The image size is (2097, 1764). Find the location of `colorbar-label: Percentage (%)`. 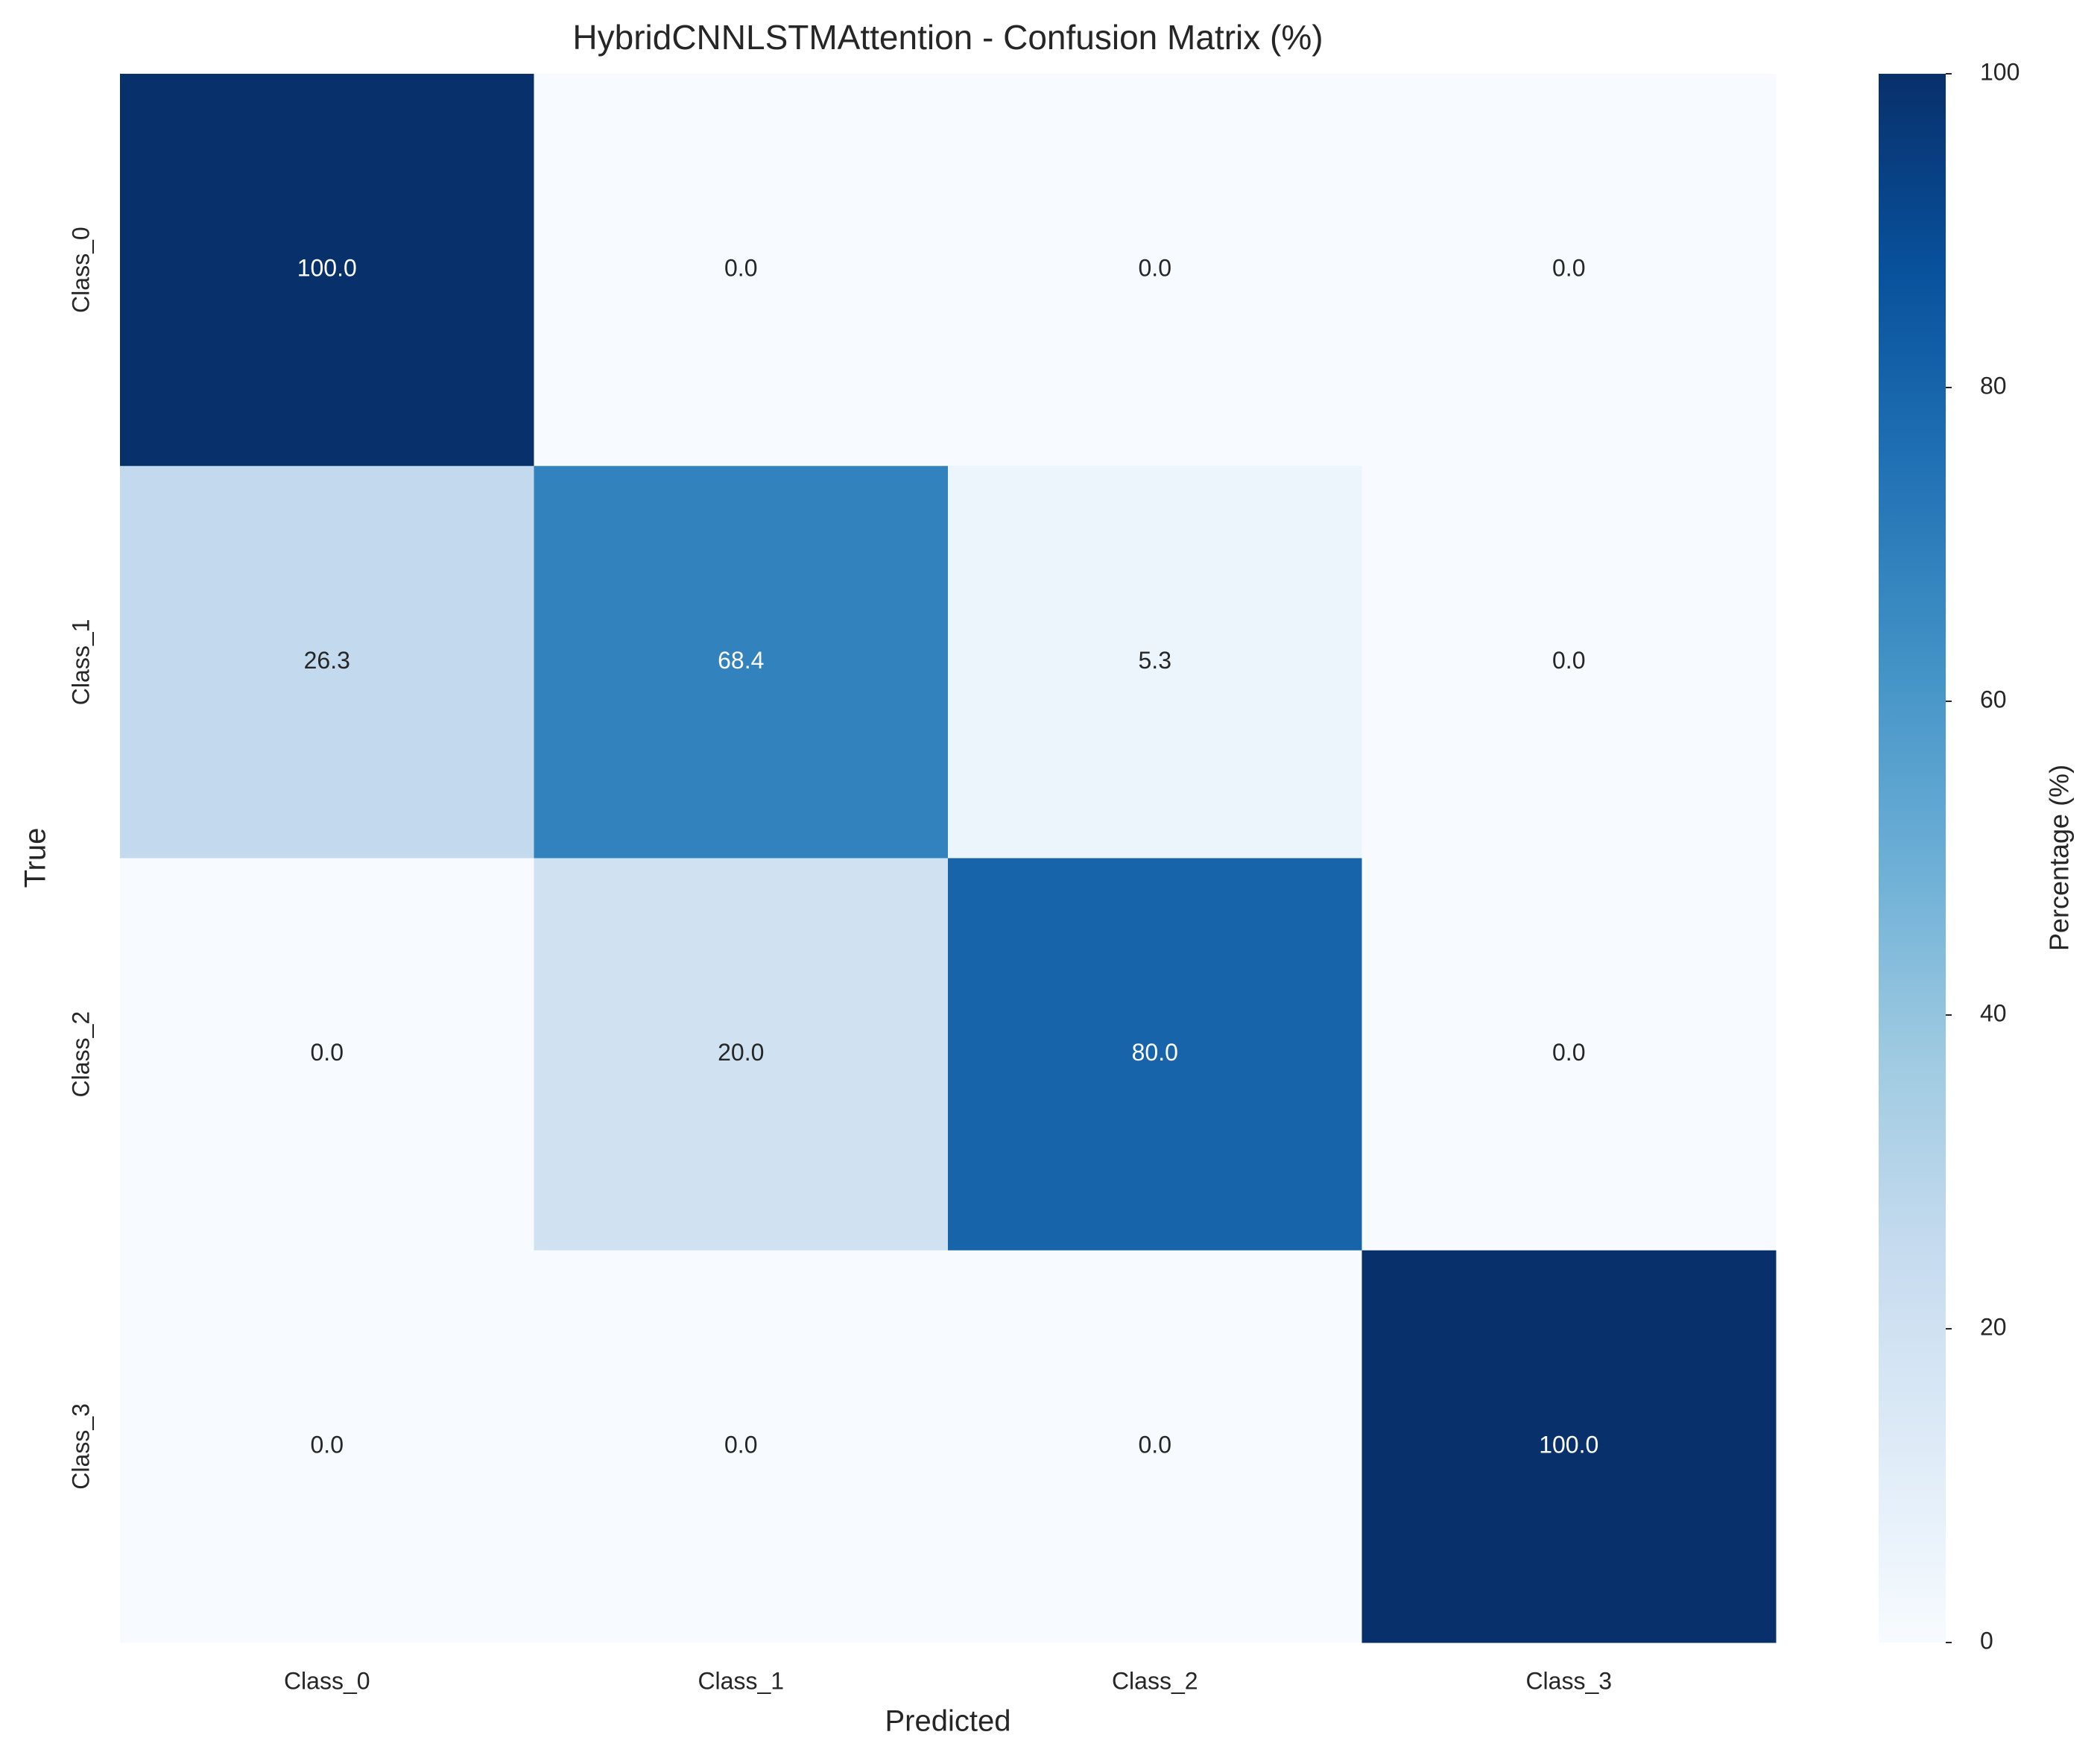

colorbar-label: Percentage (%) is located at coordinates (2059, 858).